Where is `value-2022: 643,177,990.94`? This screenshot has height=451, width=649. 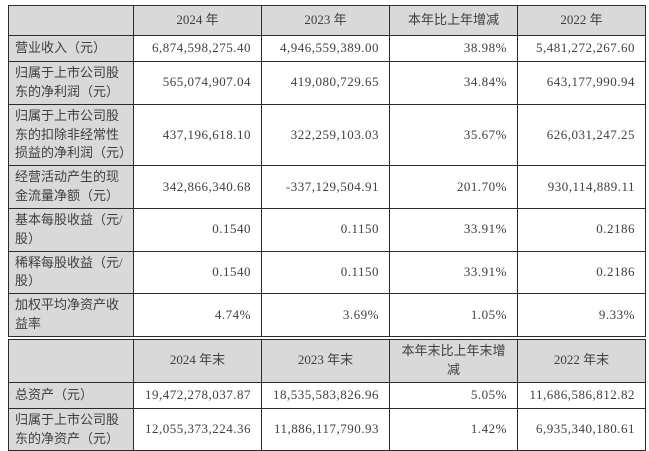 value-2022: 643,177,990.94 is located at coordinates (581, 83).